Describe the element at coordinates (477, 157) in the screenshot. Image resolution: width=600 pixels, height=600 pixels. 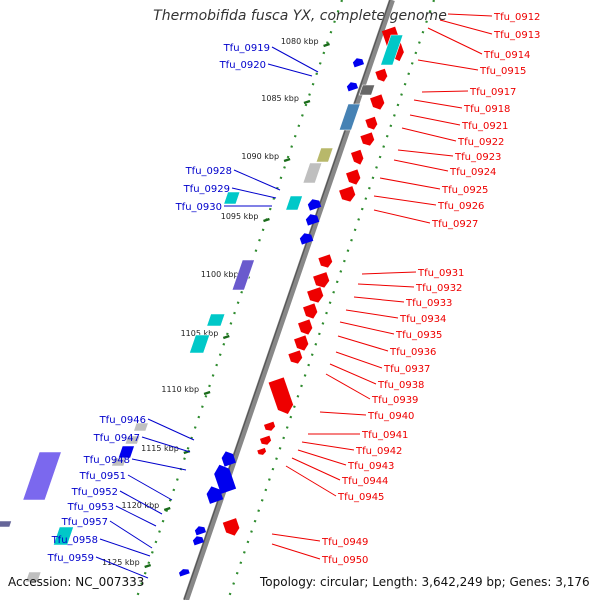
I see `forward-gene-label: Tfu_0923` at that location.